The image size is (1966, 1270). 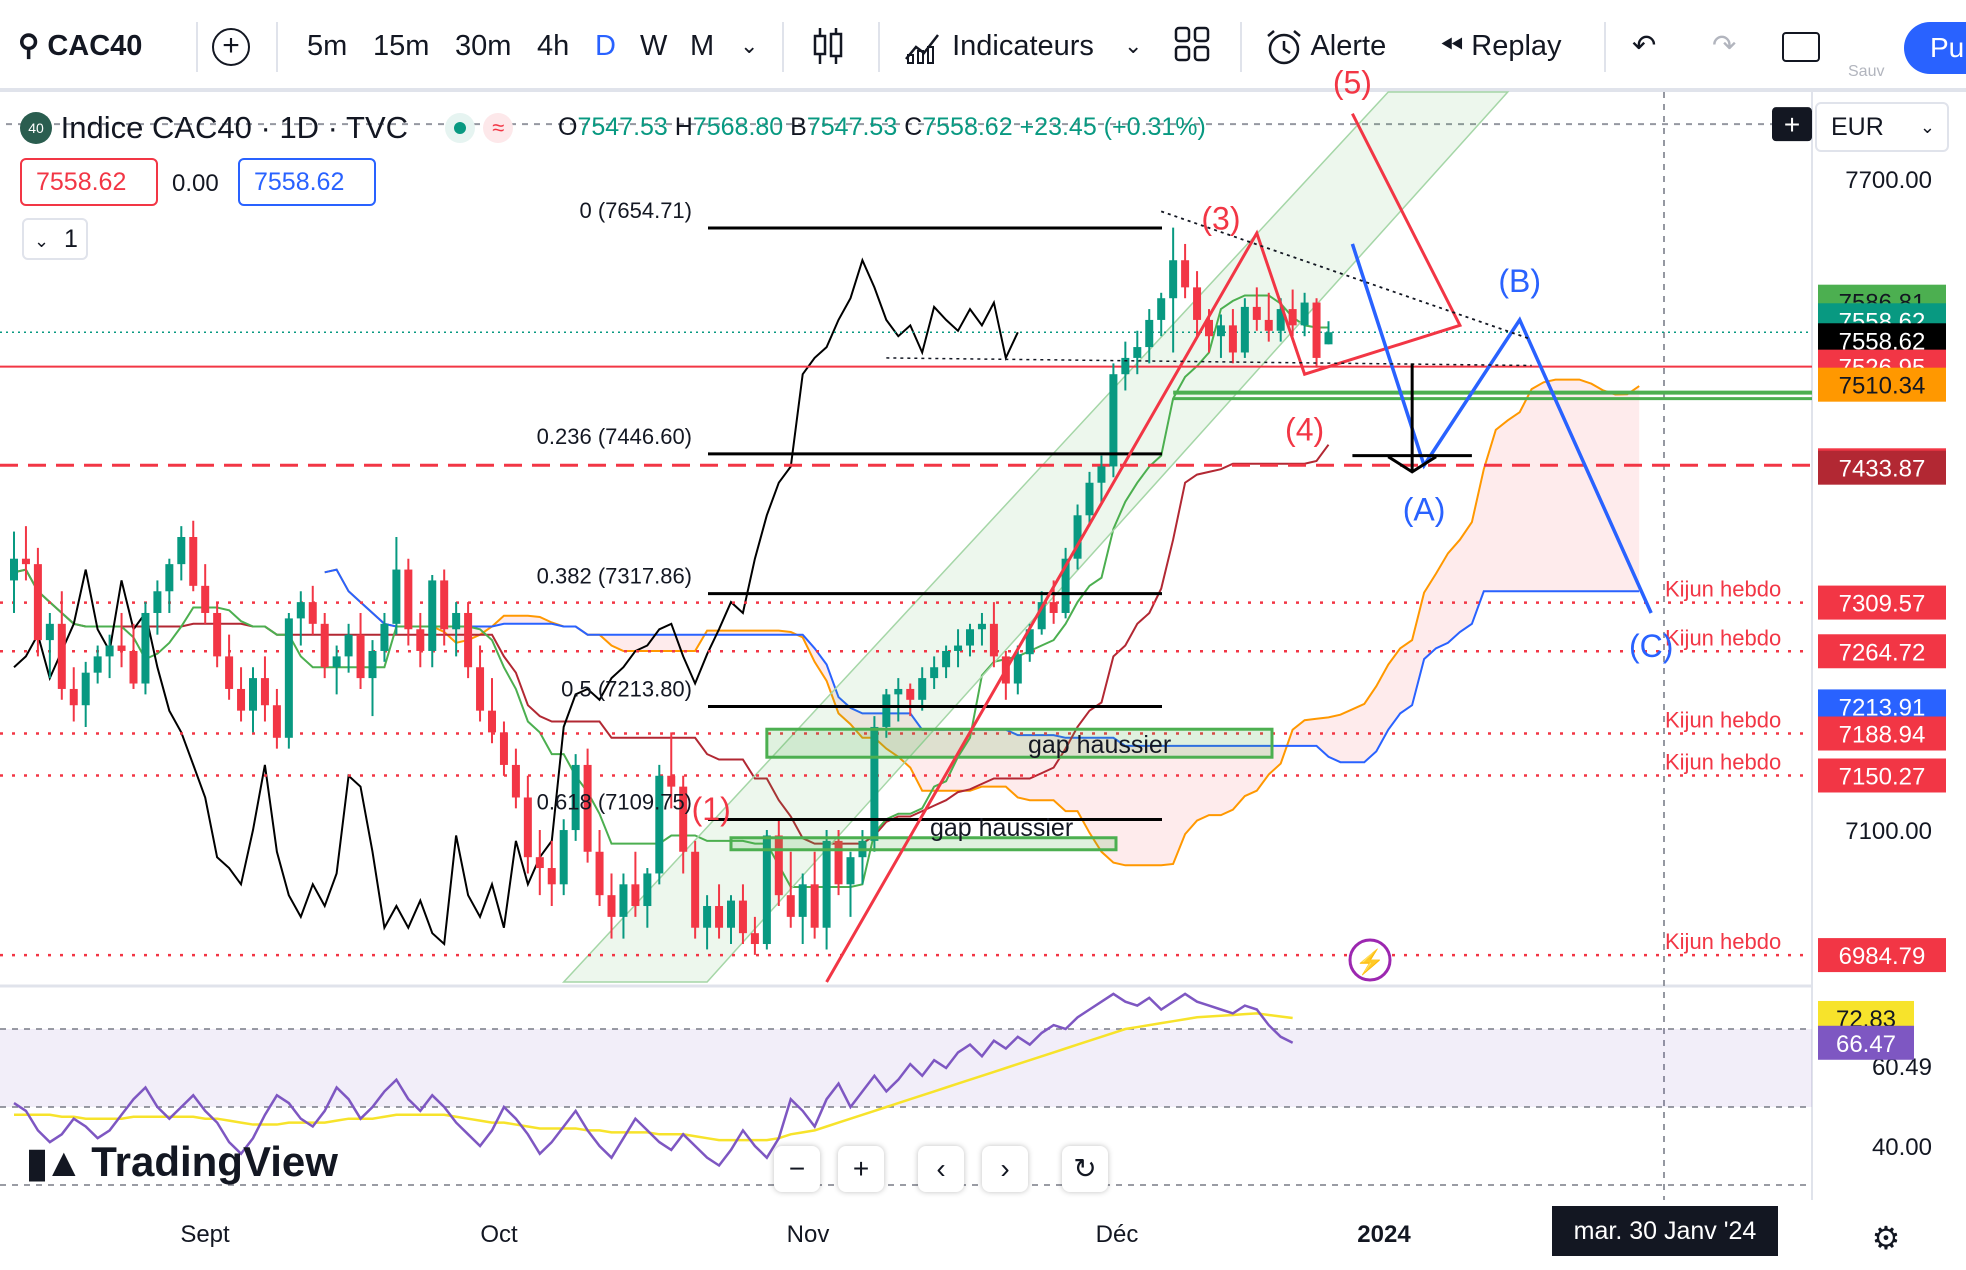 I want to click on save-label: Sauv, so click(x=1866, y=71).